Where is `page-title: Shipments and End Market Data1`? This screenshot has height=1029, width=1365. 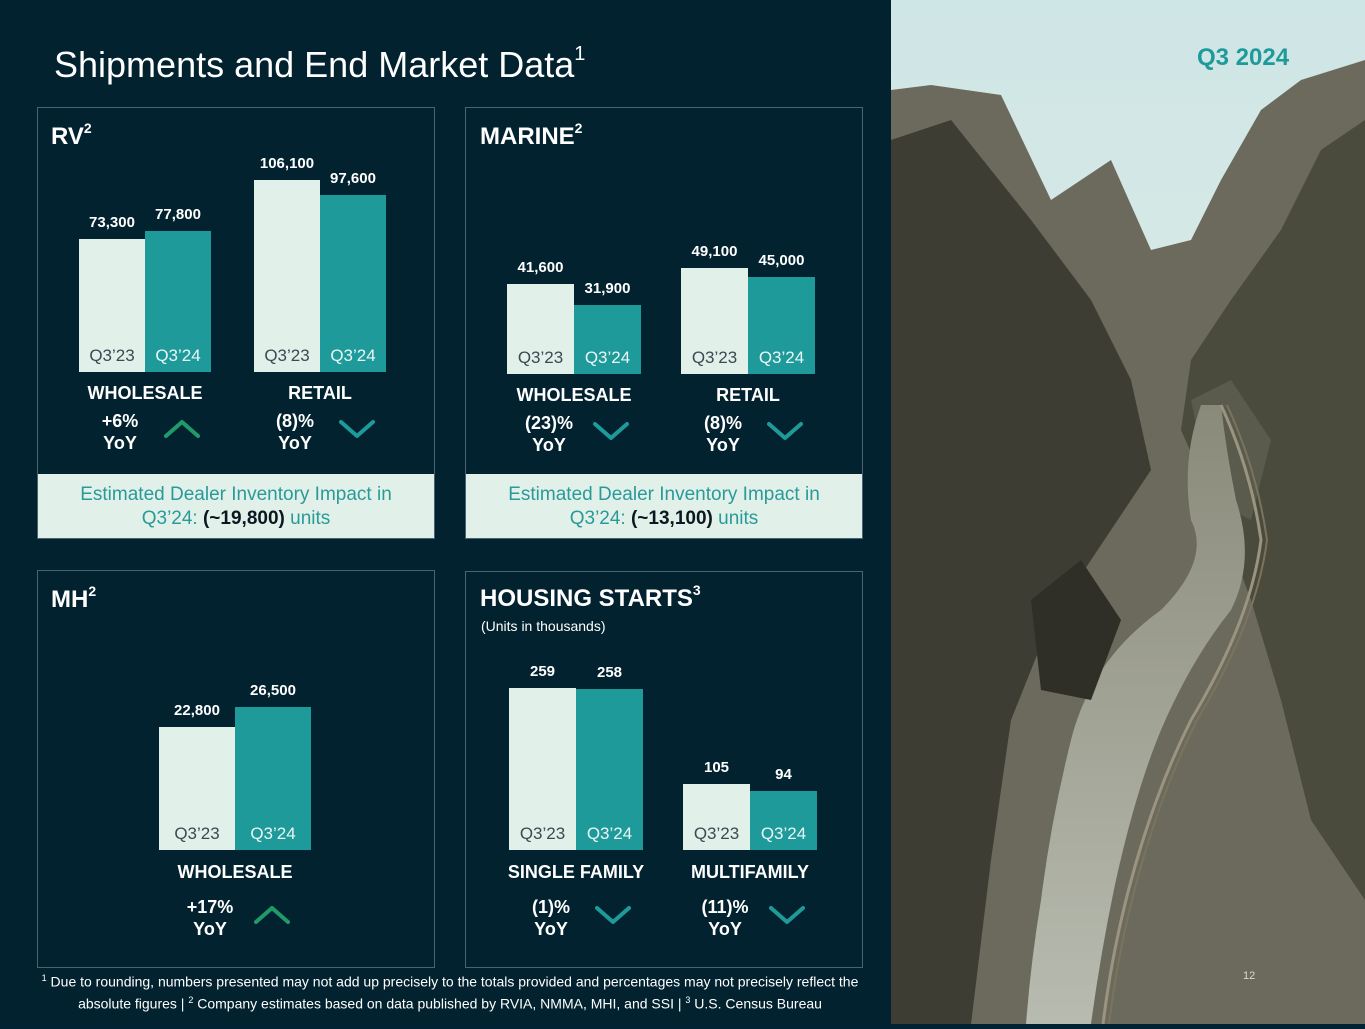
page-title: Shipments and End Market Data1 is located at coordinates (320, 64).